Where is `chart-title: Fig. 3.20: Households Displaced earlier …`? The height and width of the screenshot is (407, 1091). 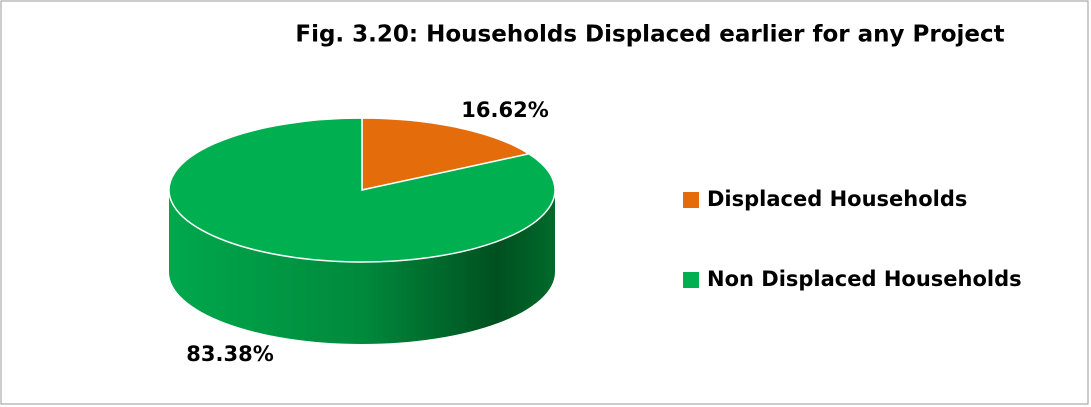
chart-title: Fig. 3.20: Households Displaced earlier … is located at coordinates (649, 35).